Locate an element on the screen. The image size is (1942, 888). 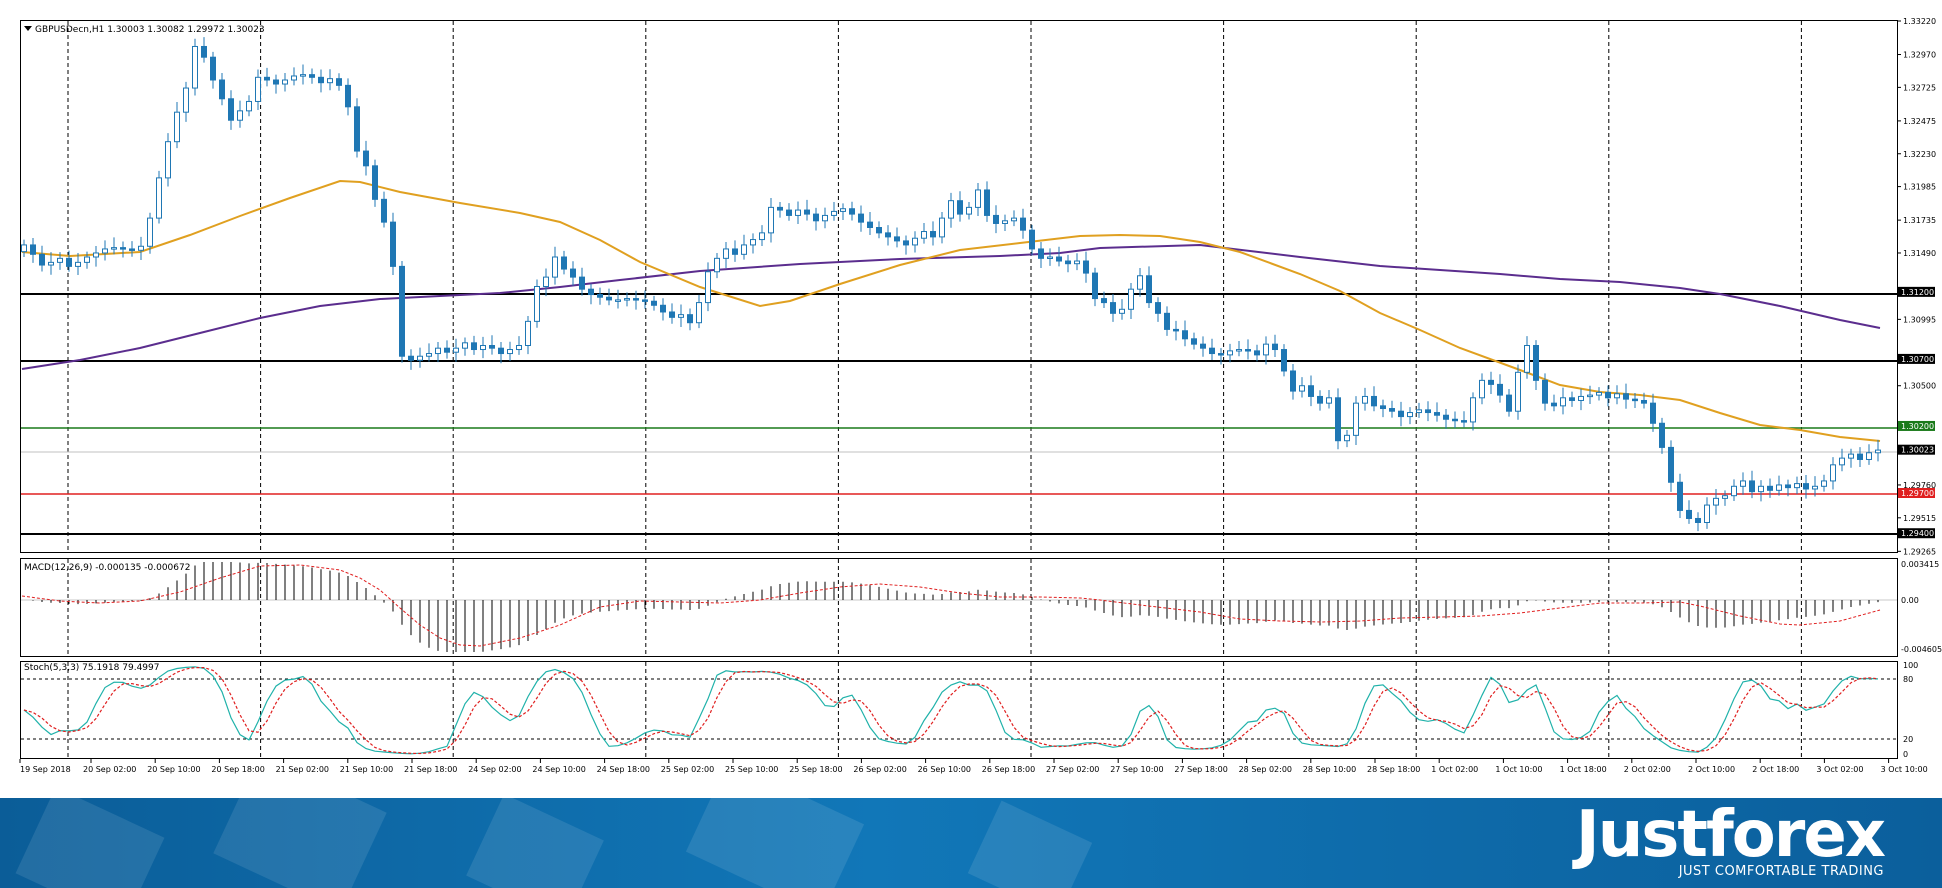
macd-panel-frame is located at coordinates (959, 607).